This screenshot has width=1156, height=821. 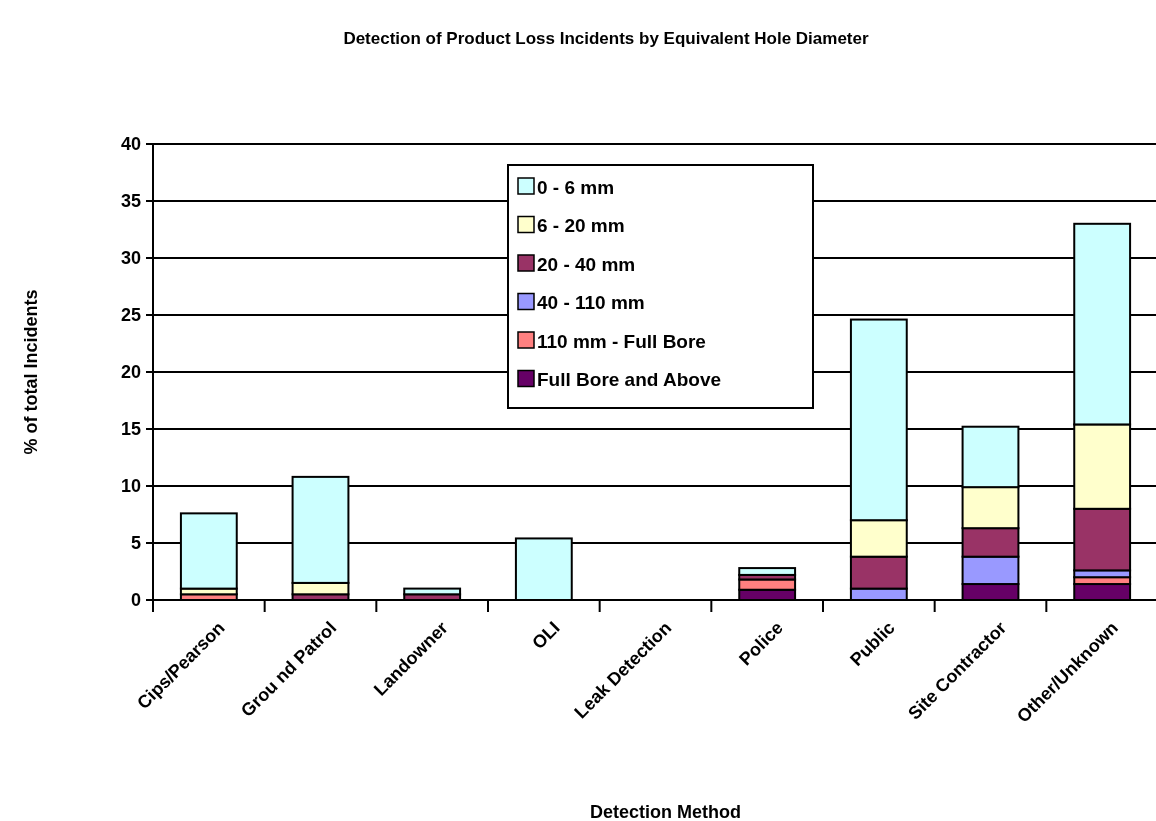 I want to click on legend-label: 6 - 20 mm, so click(x=581, y=226).